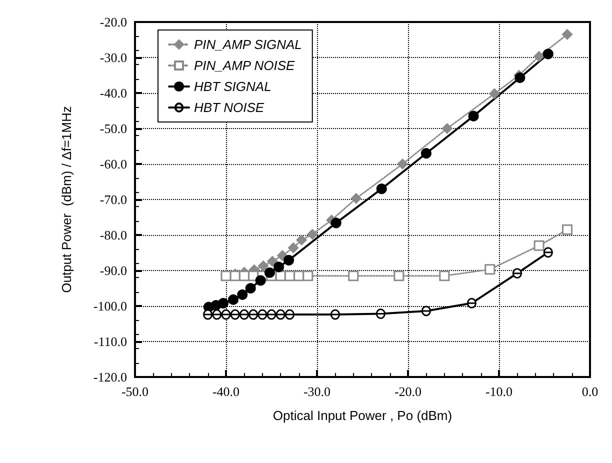  Describe the element at coordinates (113, 57) in the screenshot. I see `y-tick-label: -30.0` at that location.